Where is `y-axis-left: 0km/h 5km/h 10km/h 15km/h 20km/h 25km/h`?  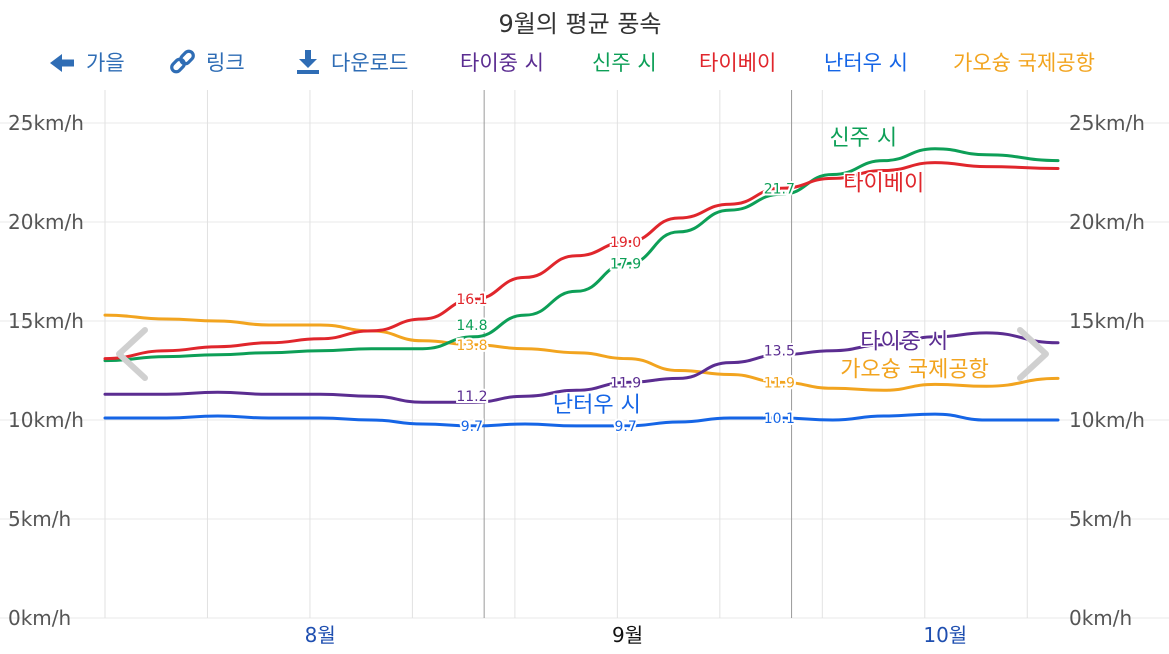
y-axis-left: 0km/h 5km/h 10km/h 15km/h 20km/h 25km/h is located at coordinates (46, 370).